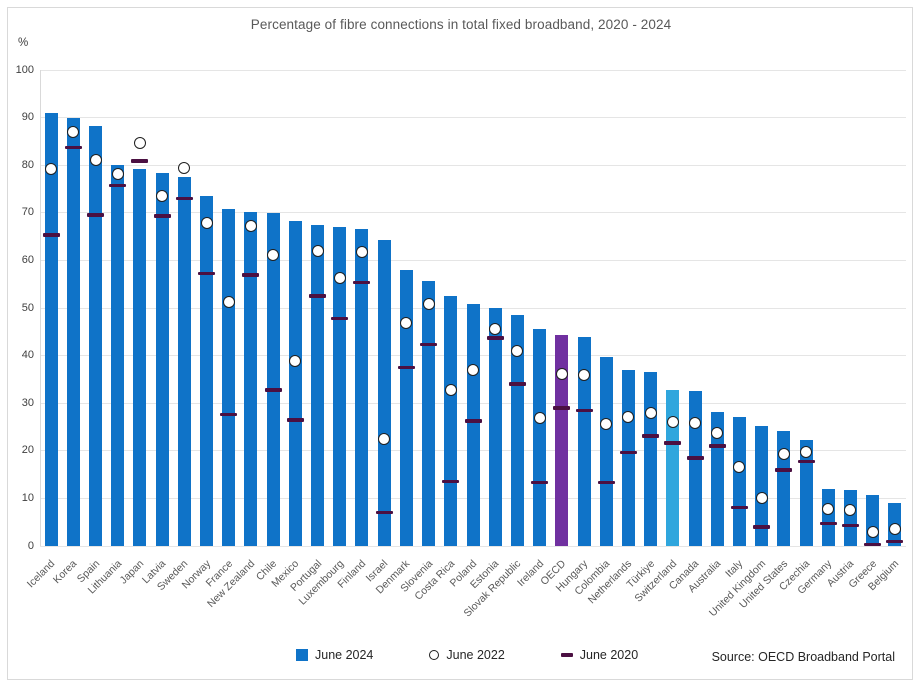 This screenshot has width=922, height=690. Describe the element at coordinates (672, 421) in the screenshot. I see `june-2022-marker-switzerland` at that location.